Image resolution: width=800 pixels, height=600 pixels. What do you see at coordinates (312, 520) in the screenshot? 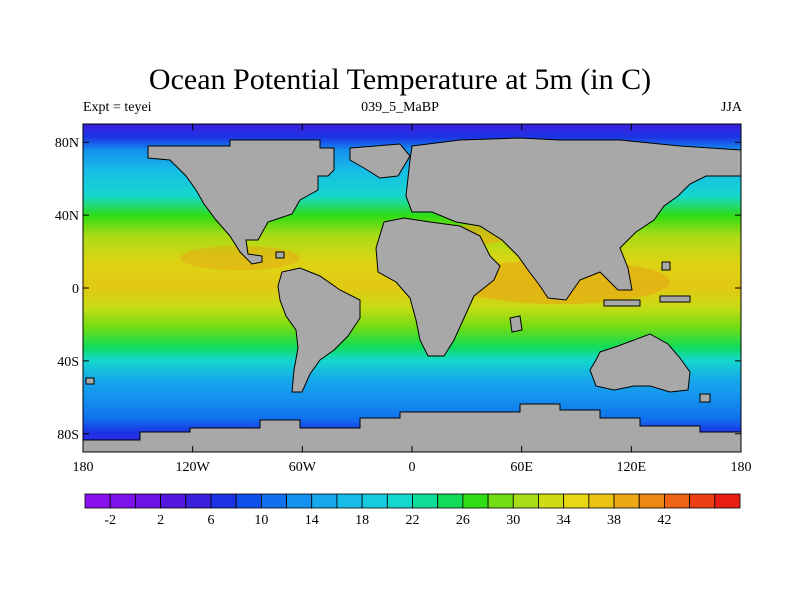
I see `colorbar-label: 14` at bounding box center [312, 520].